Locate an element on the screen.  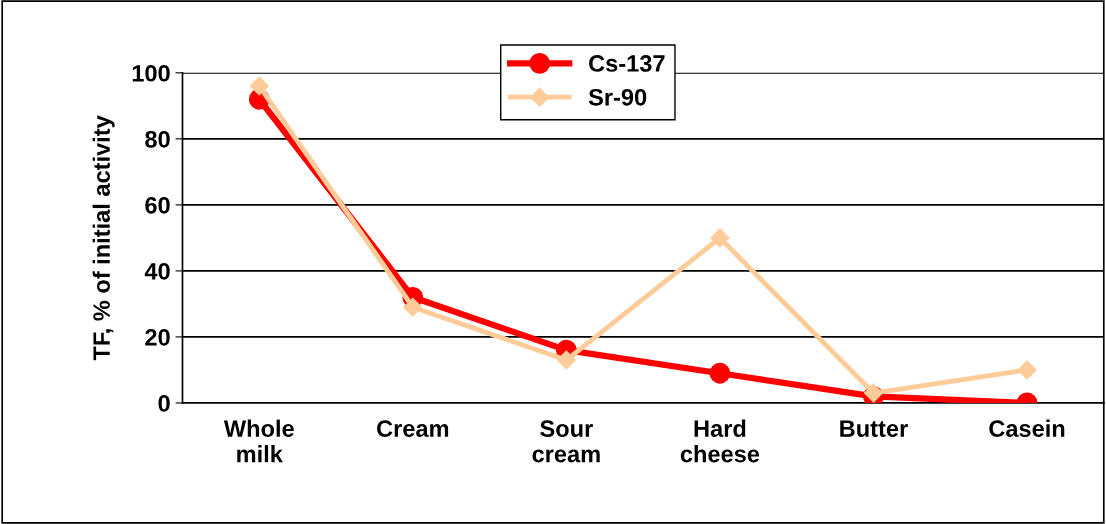
y-tick-label: 100 is located at coordinates (151, 73).